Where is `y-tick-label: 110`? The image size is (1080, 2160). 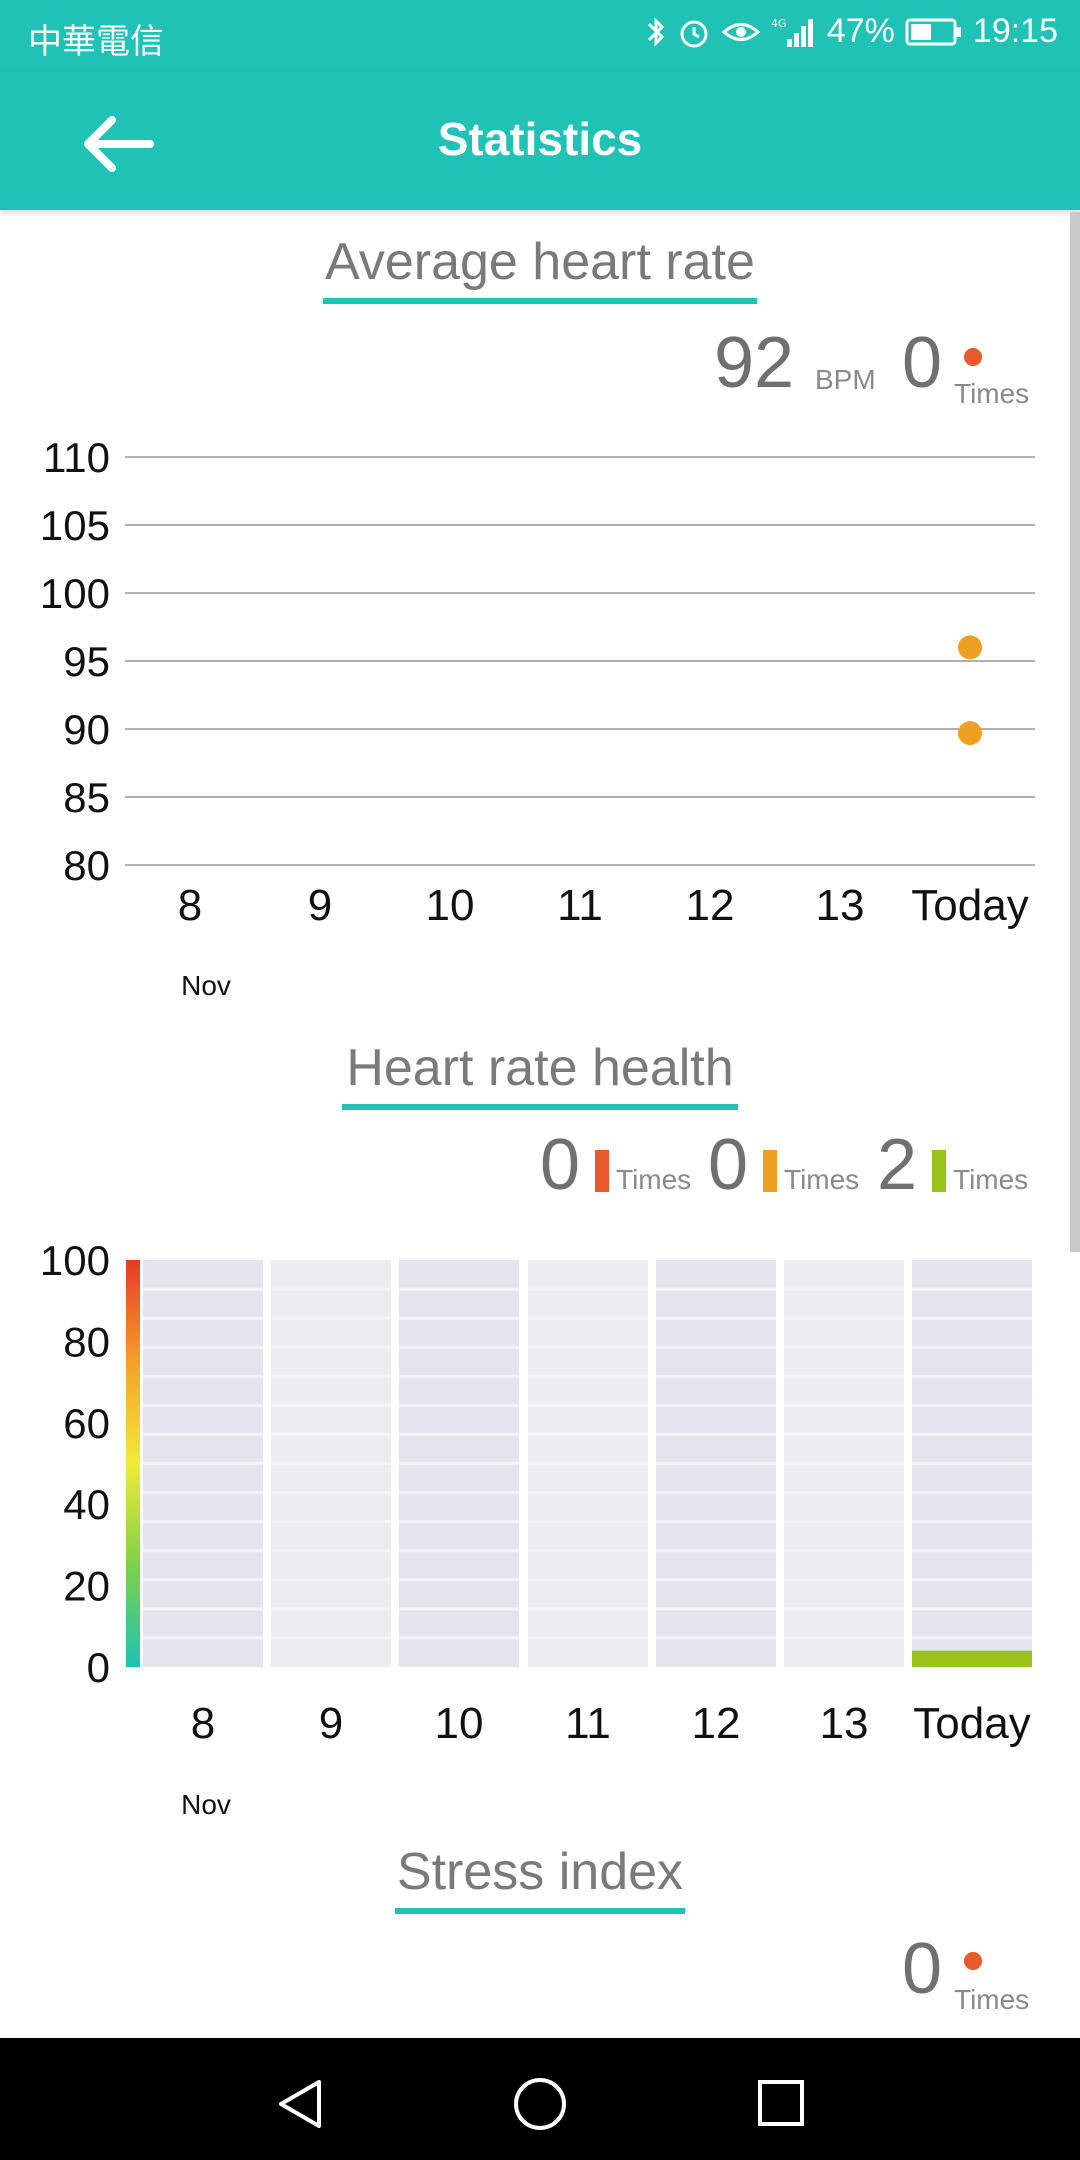
y-tick-label: 110 is located at coordinates (76, 457).